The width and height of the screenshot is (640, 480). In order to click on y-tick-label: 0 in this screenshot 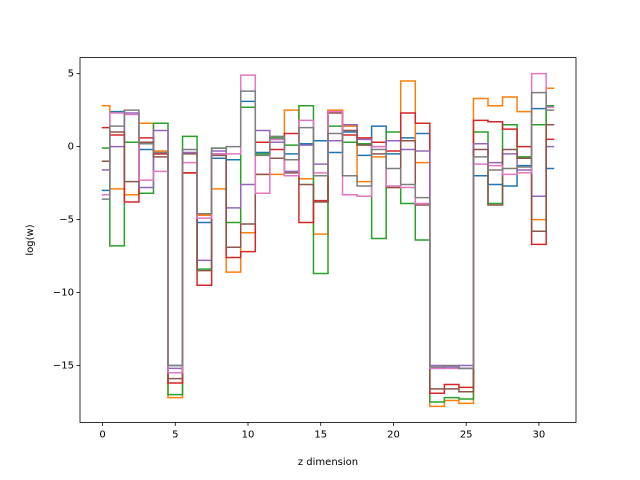, I will do `click(71, 147)`.